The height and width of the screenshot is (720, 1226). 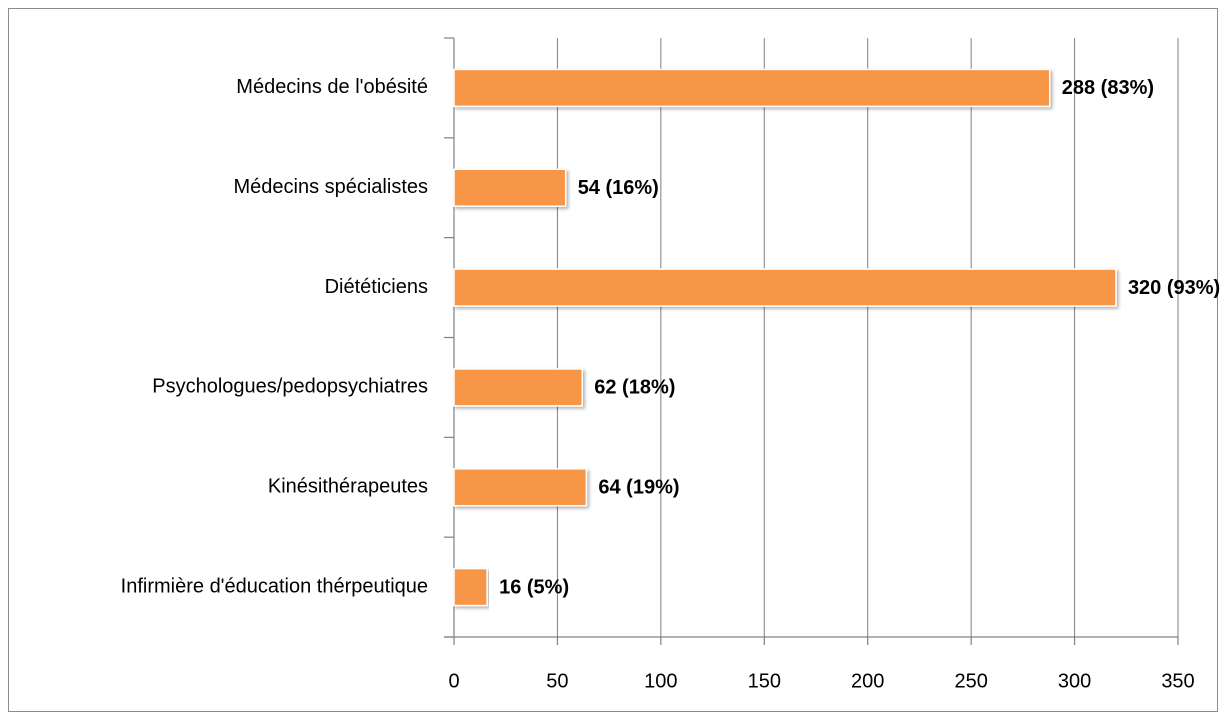 What do you see at coordinates (330, 187) in the screenshot?
I see `y-tick-label: Médecins spécialistes` at bounding box center [330, 187].